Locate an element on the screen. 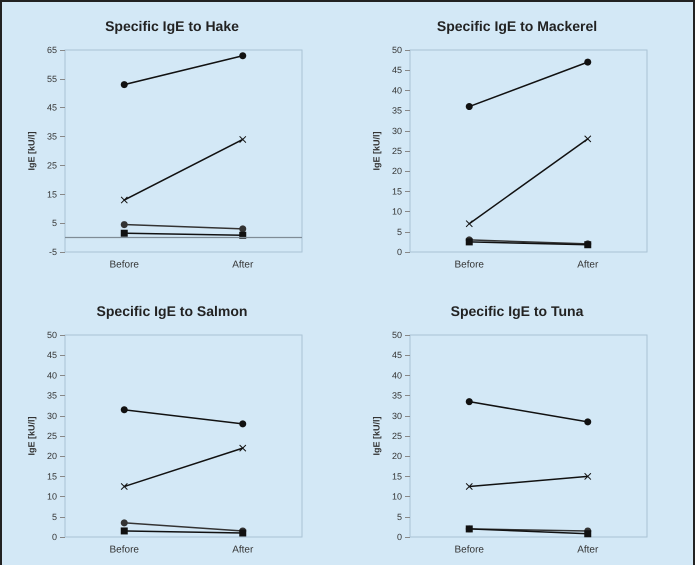 The height and width of the screenshot is (565, 695). chart-title: Specific IgE to Salmon is located at coordinates (172, 311).